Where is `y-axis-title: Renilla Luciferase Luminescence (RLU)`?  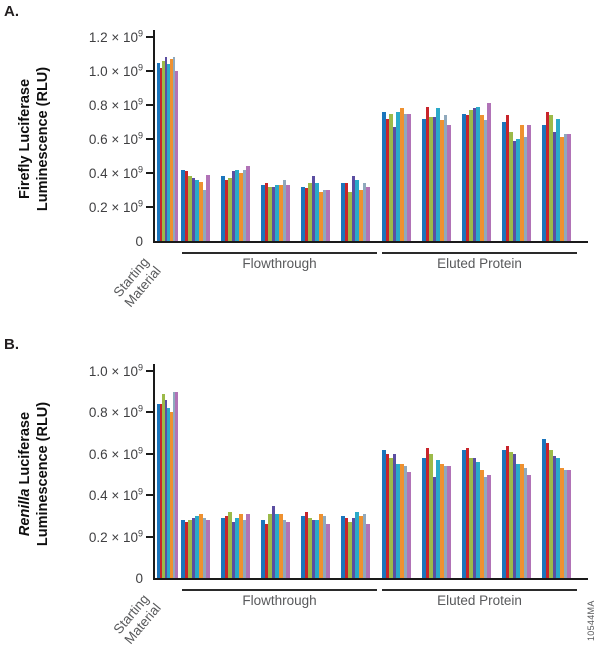
y-axis-title: Renilla Luciferase Luminescence (RLU) is located at coordinates (34, 474).